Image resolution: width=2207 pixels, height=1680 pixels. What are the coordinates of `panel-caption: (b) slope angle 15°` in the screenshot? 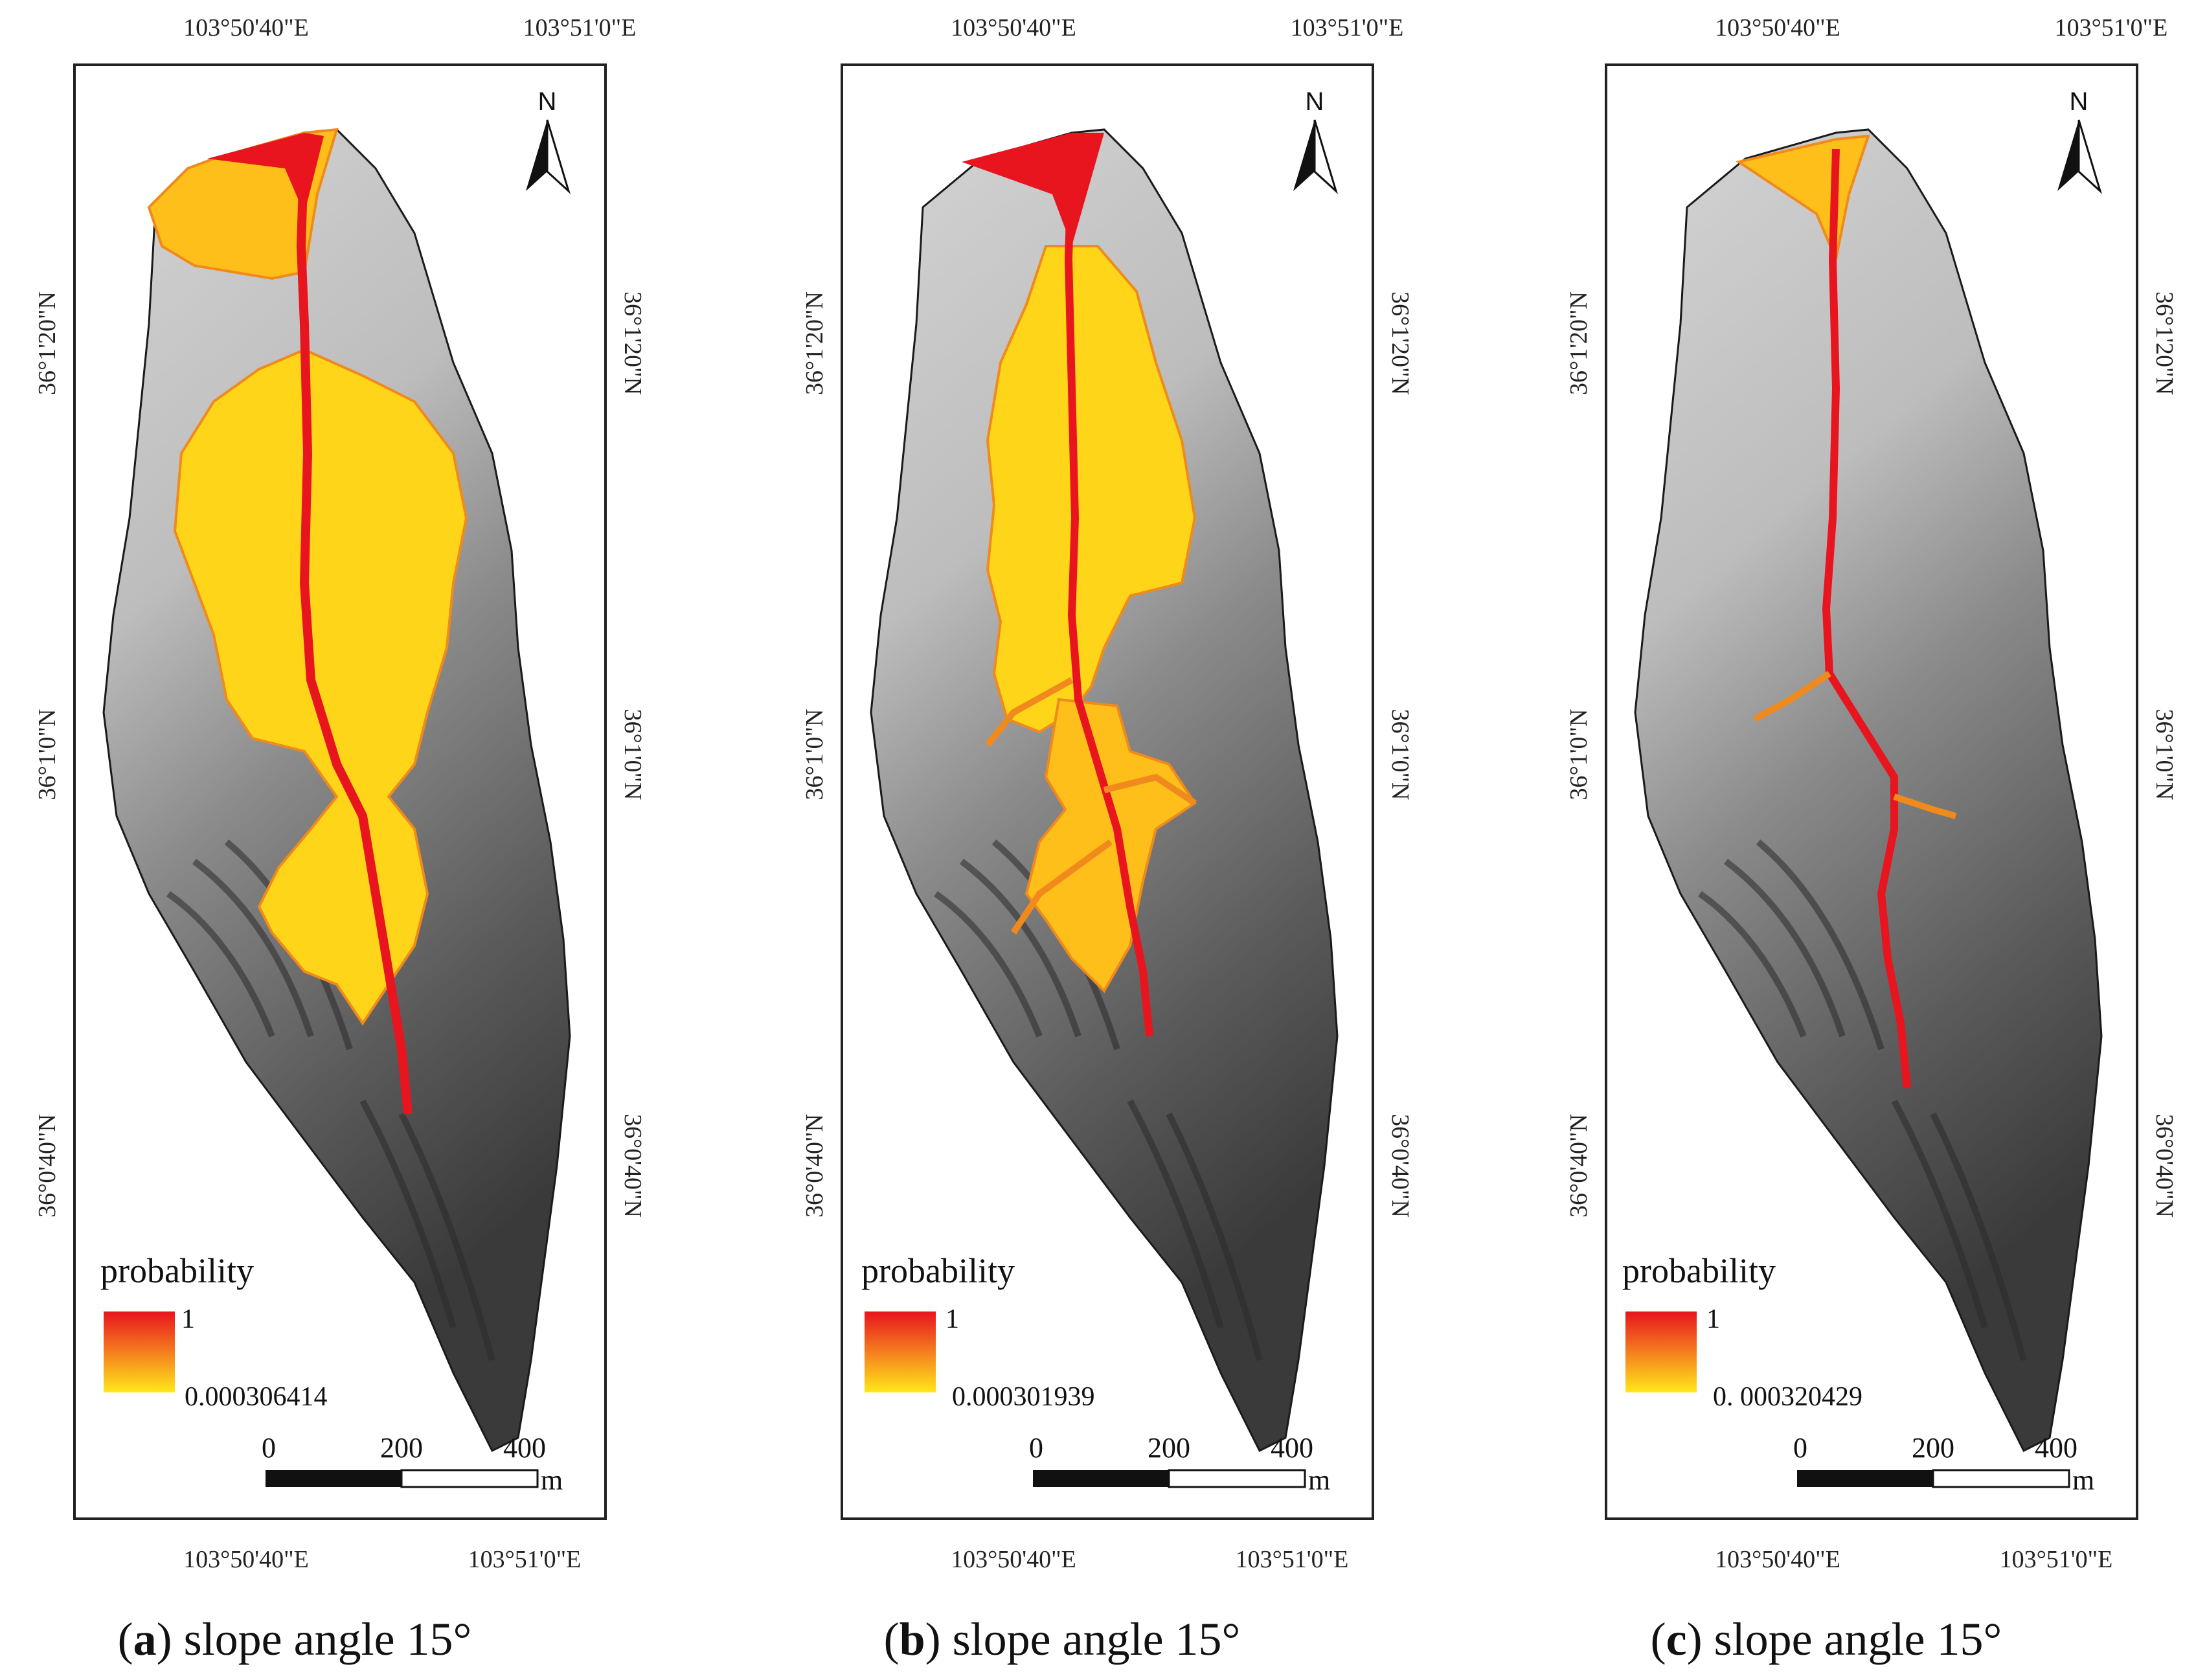 It's located at (1062, 1639).